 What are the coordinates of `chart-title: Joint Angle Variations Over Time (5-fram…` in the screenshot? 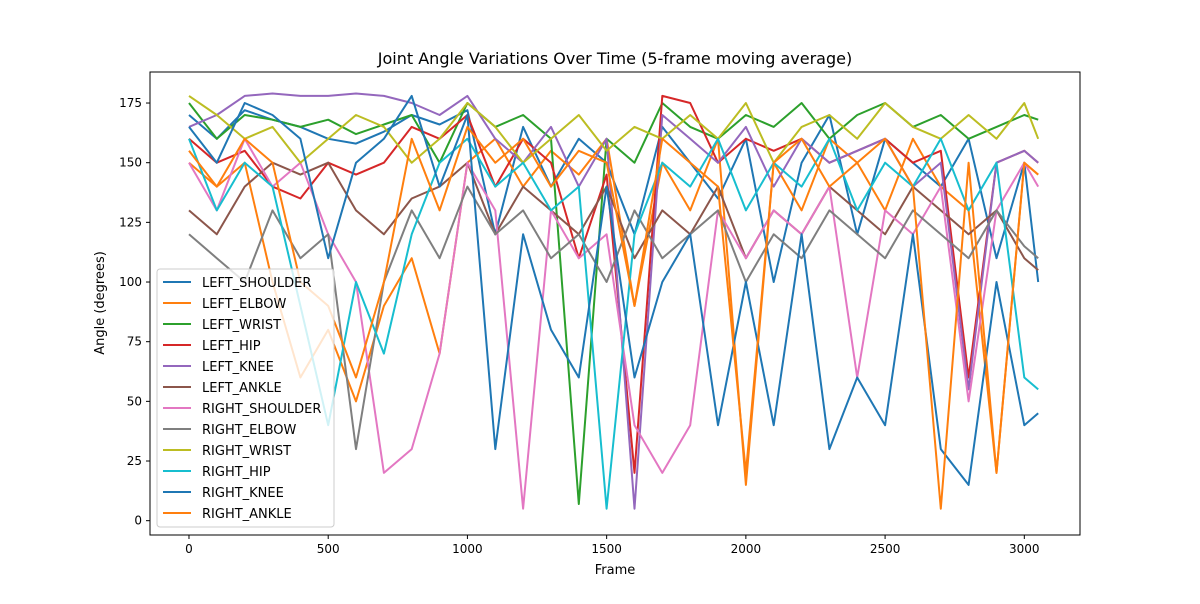 It's located at (614, 58).